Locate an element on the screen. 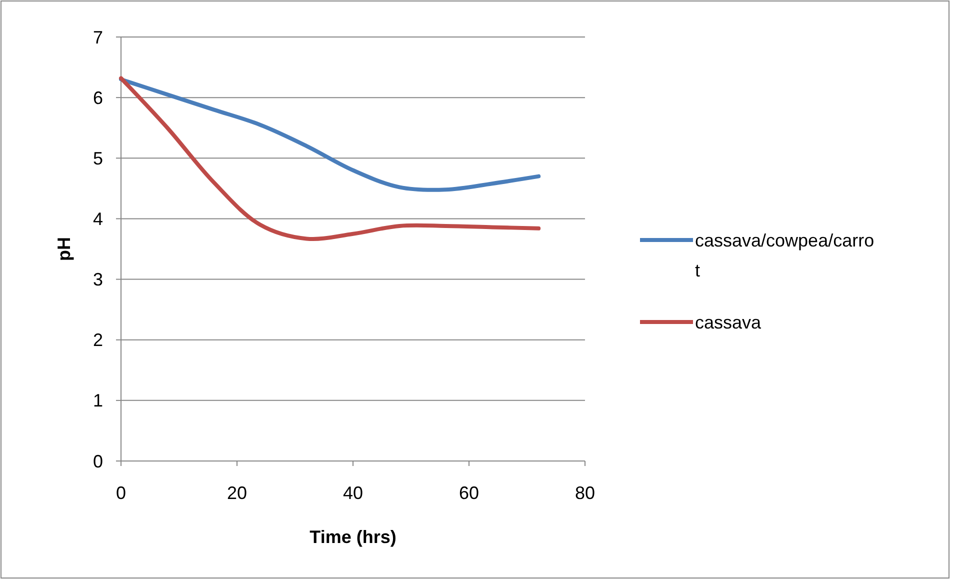 This screenshot has width=958, height=579. y-tick-label: 2 is located at coordinates (97, 340).